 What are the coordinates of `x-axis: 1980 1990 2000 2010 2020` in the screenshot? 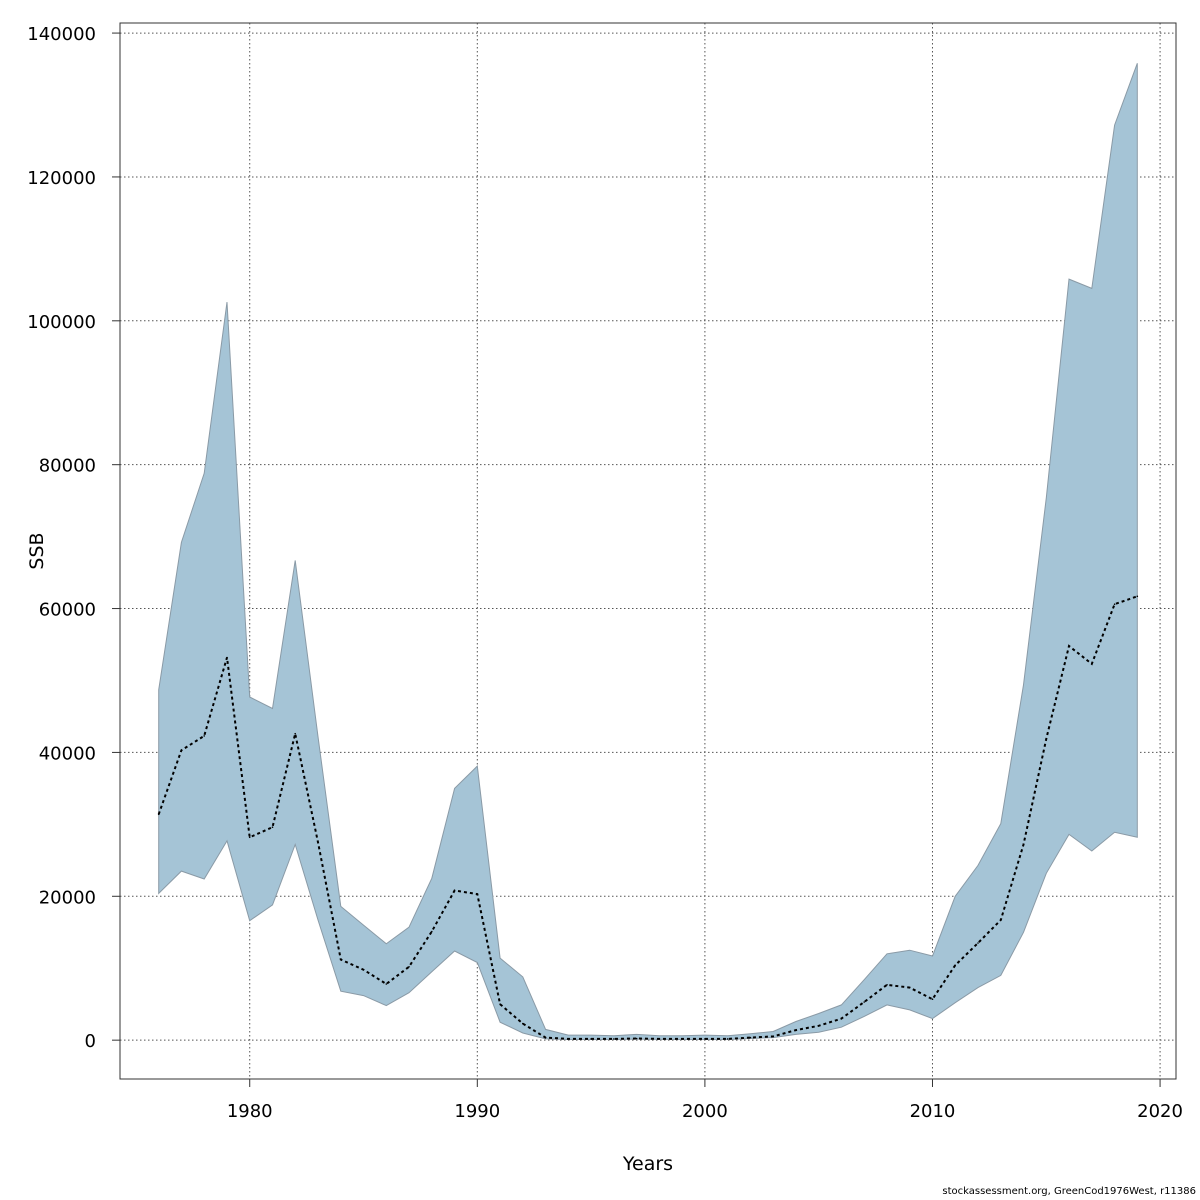 It's located at (705, 1100).